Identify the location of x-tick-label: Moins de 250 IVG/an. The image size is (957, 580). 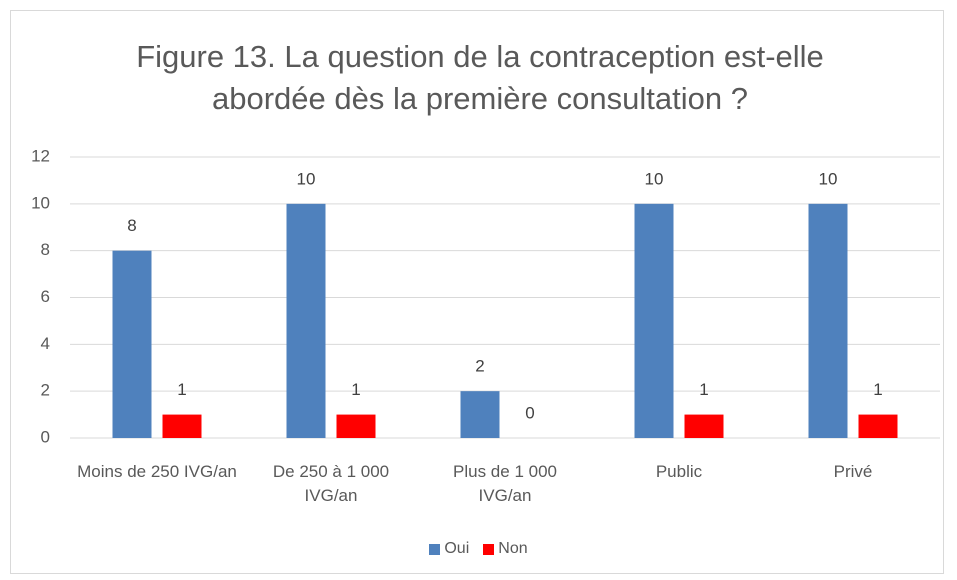
(157, 471).